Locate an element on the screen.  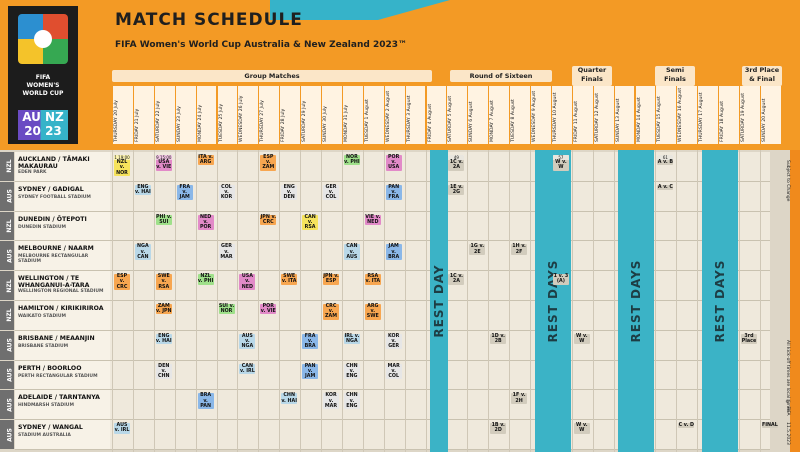
match-cell: RSA v. ITA is located at coordinates (372, 279).